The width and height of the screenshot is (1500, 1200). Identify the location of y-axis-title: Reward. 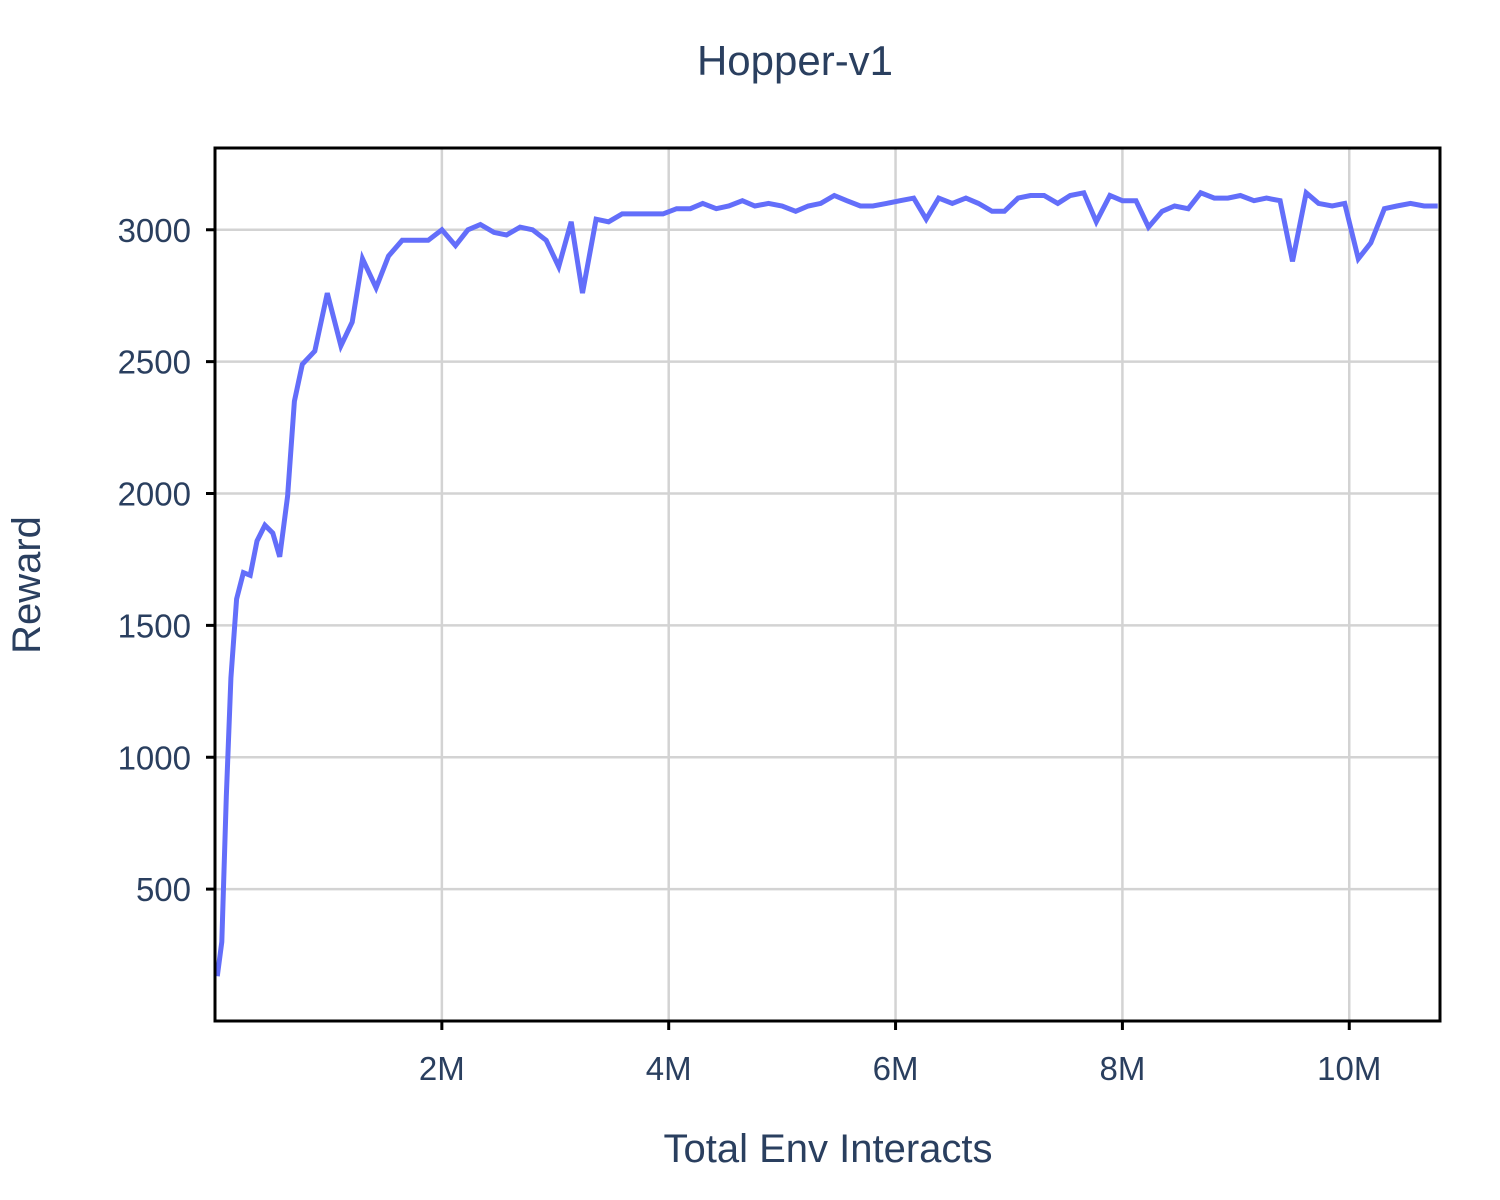
(27, 585).